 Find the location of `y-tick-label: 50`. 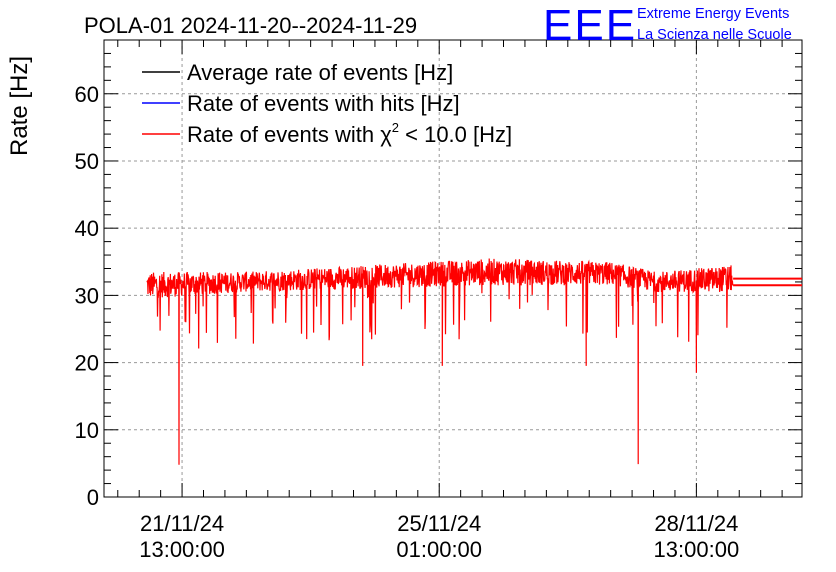

y-tick-label: 50 is located at coordinates (87, 161).